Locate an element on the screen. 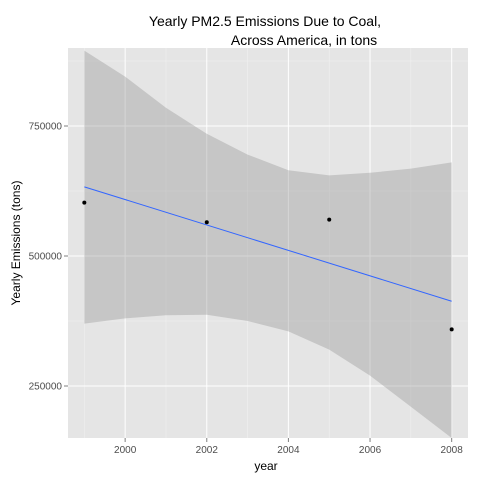  y-axis-title: Yearly Emissions (tons) is located at coordinates (16, 243).